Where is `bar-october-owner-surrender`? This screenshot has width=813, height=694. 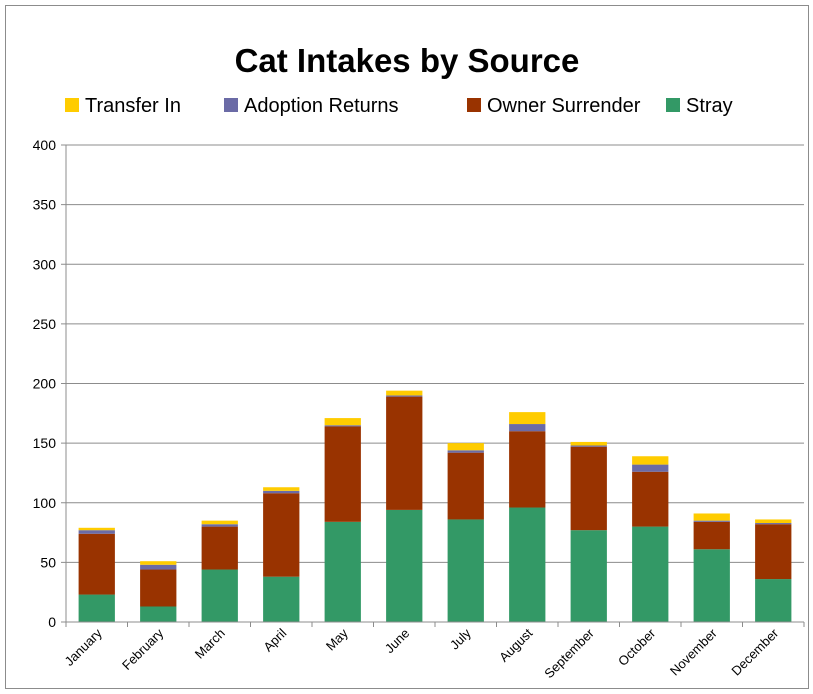
bar-october-owner-surrender is located at coordinates (650, 499).